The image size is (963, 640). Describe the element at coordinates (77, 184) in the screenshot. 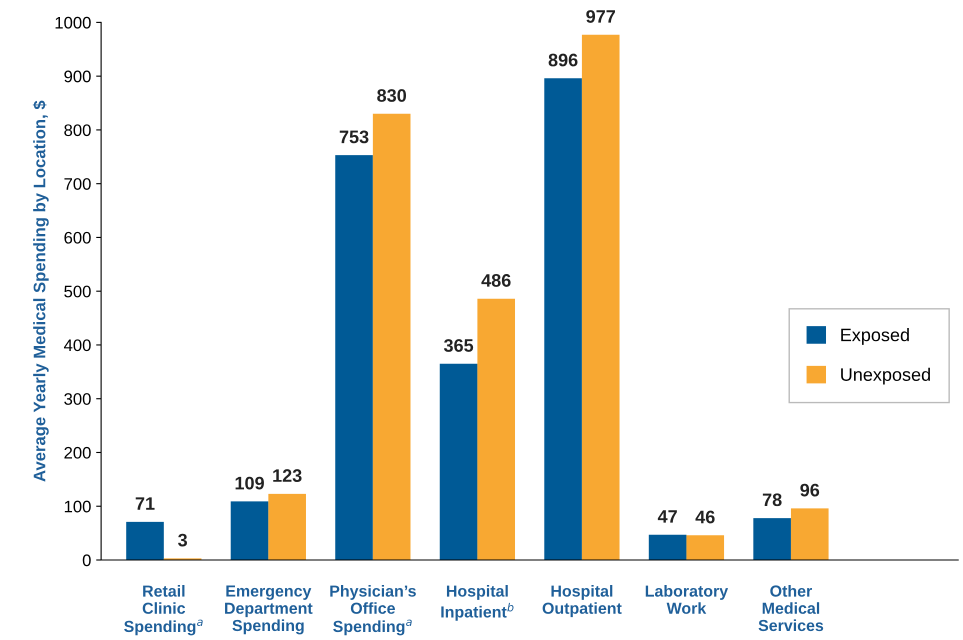

I see `y-tick-label: 700` at that location.